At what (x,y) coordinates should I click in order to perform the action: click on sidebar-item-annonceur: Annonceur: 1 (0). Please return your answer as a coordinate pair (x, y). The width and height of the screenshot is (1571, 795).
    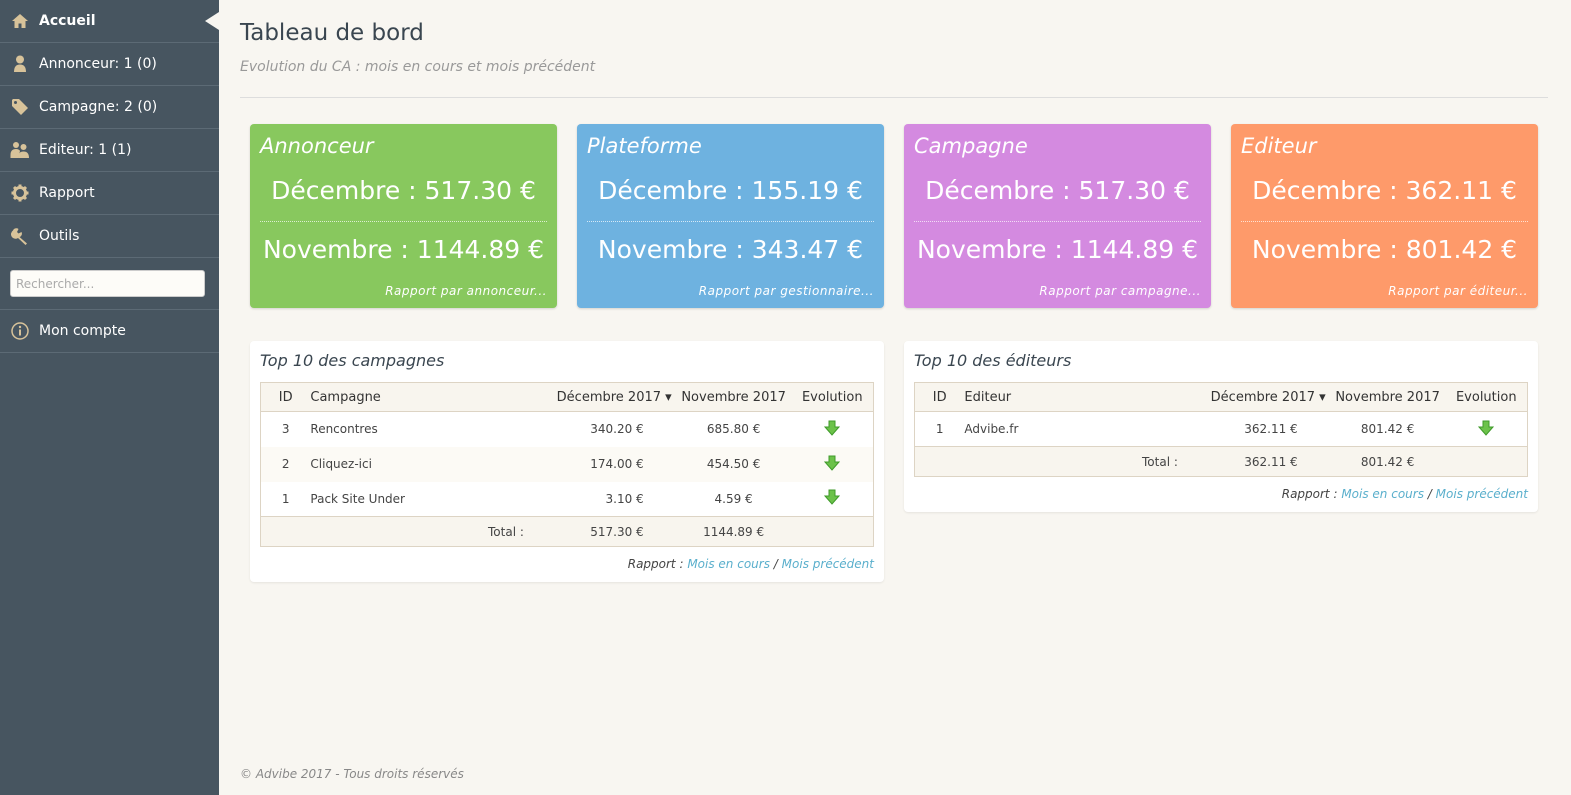
    Looking at the image, I should click on (109, 64).